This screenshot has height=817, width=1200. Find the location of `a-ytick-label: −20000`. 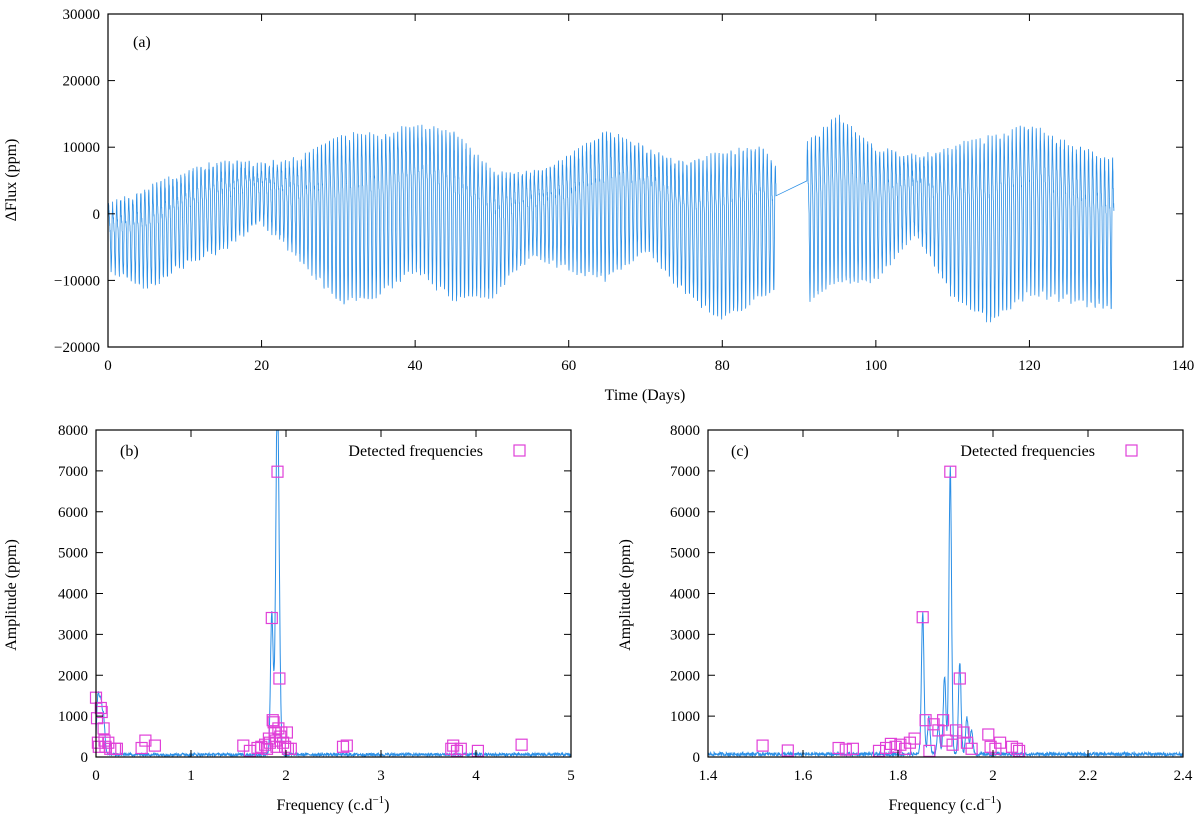

a-ytick-label: −20000 is located at coordinates (77, 348).